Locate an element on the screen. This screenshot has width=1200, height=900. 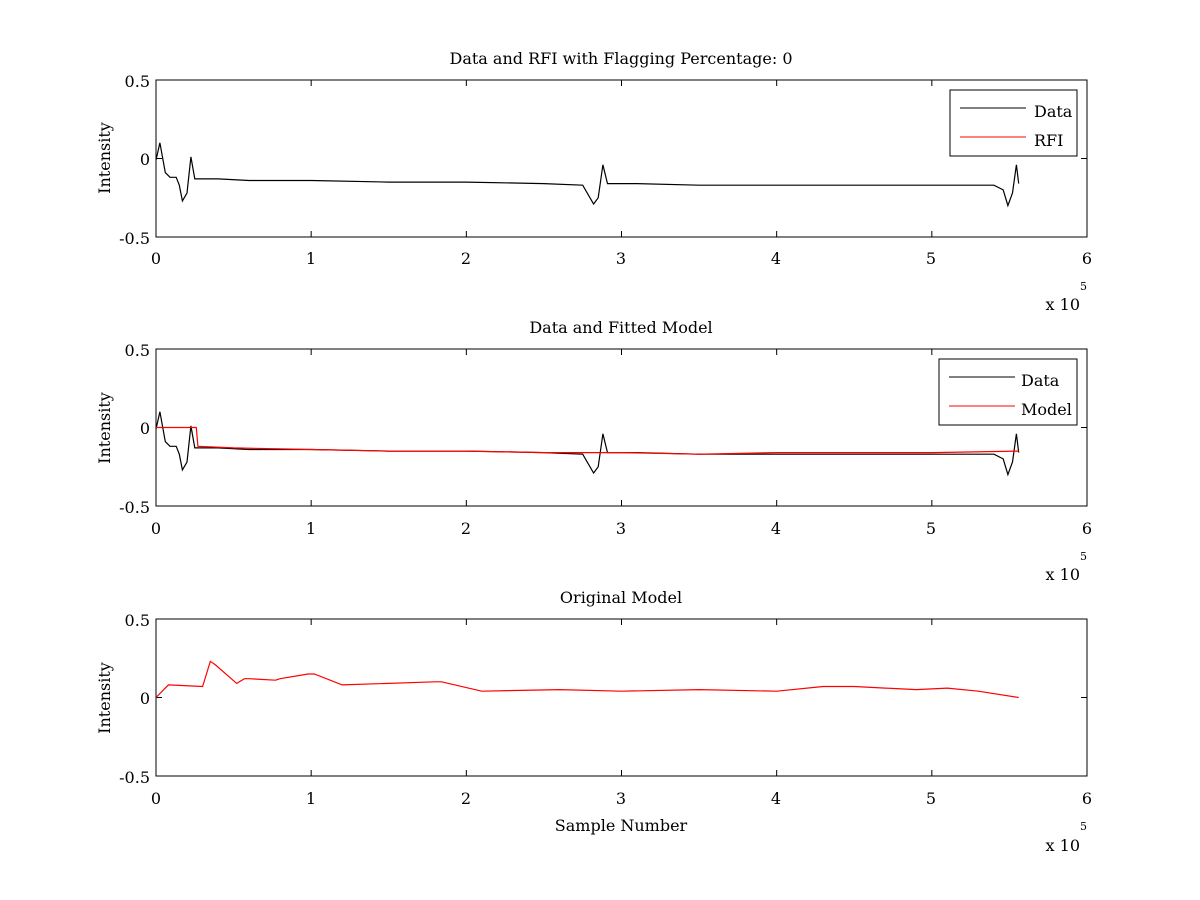
series-line-original-model is located at coordinates (587, 679).